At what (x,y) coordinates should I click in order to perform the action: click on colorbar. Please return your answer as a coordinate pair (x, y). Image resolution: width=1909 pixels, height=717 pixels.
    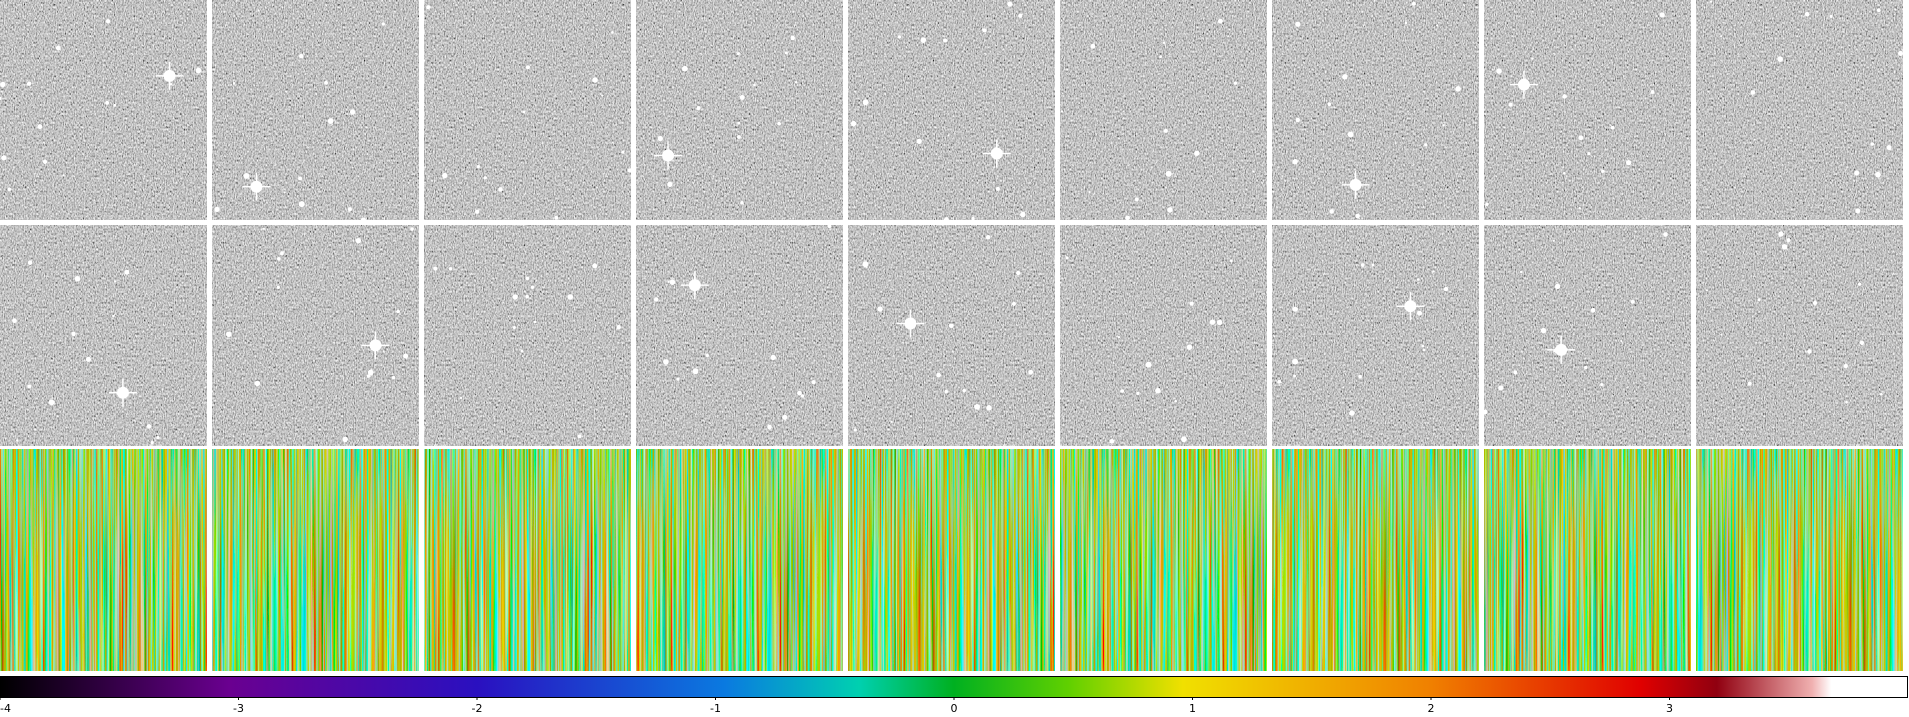
    Looking at the image, I should click on (954, 687).